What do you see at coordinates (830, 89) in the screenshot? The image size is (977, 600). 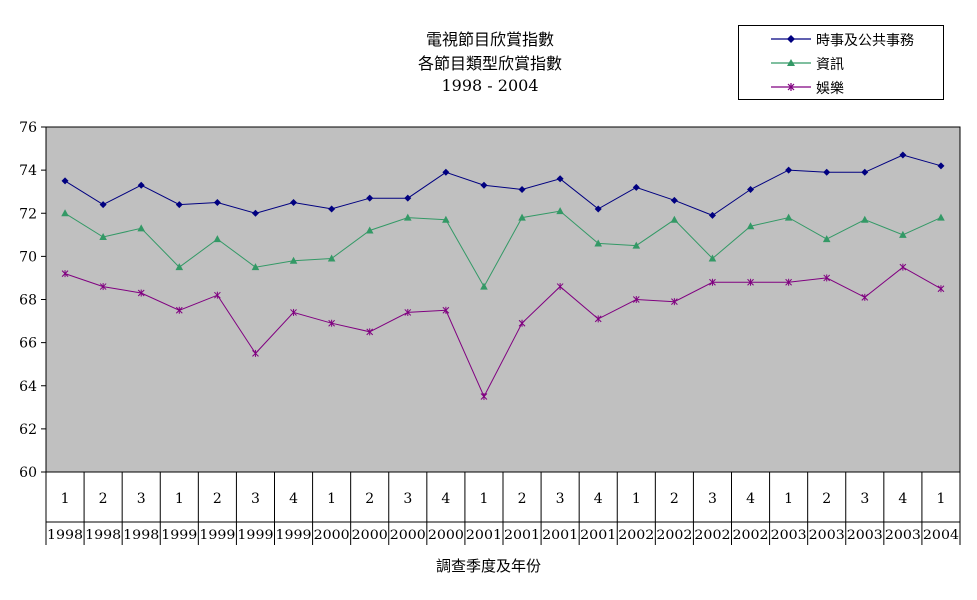 I see `legend-label: 娛樂` at bounding box center [830, 89].